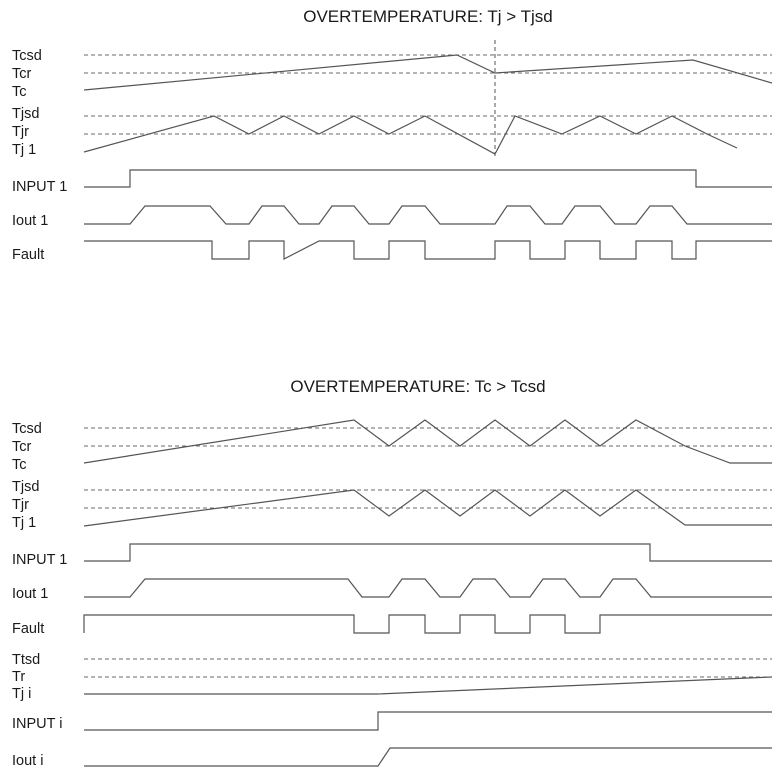 Image resolution: width=772 pixels, height=776 pixels. I want to click on panel-1-title: OVERTEMPERATURE: Tj > Tjsd, so click(428, 16).